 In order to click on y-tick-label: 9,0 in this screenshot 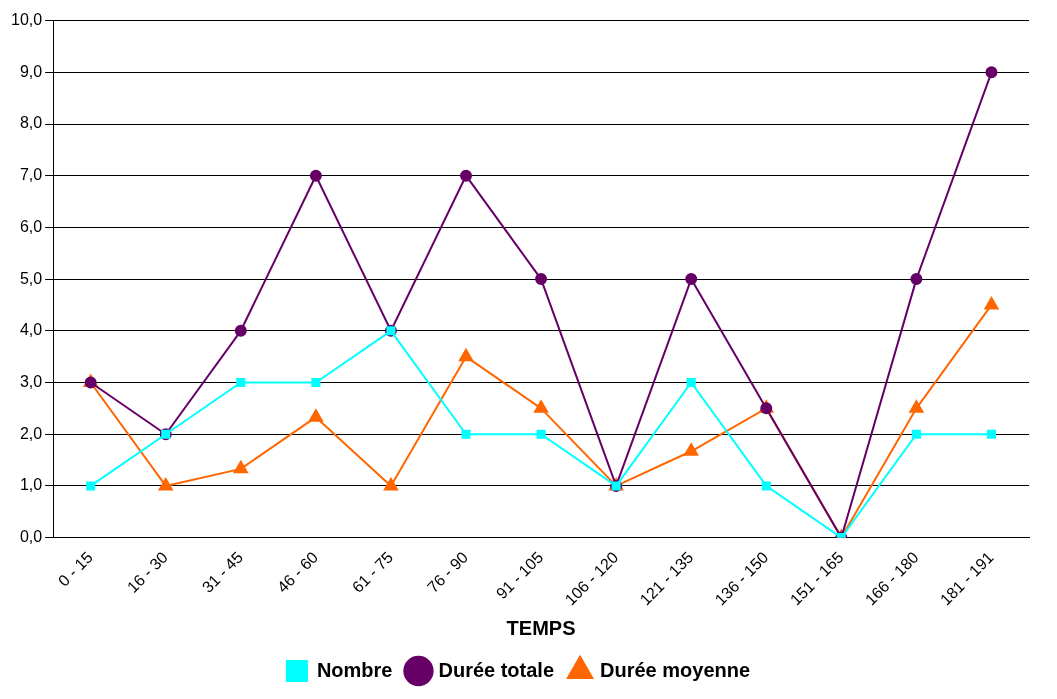, I will do `click(31, 71)`.